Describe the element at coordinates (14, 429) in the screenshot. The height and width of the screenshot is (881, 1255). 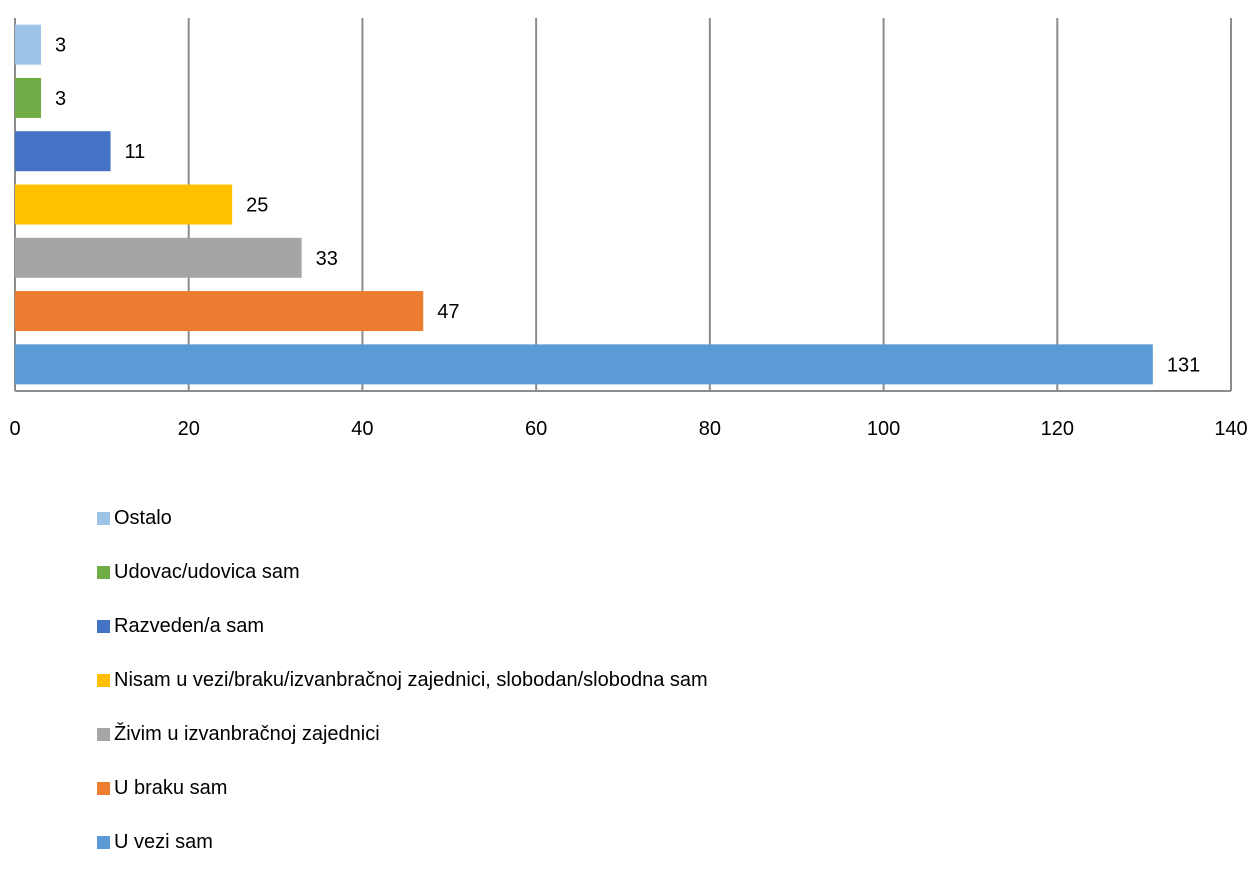
I see `x-tick-label-0: 0` at that location.